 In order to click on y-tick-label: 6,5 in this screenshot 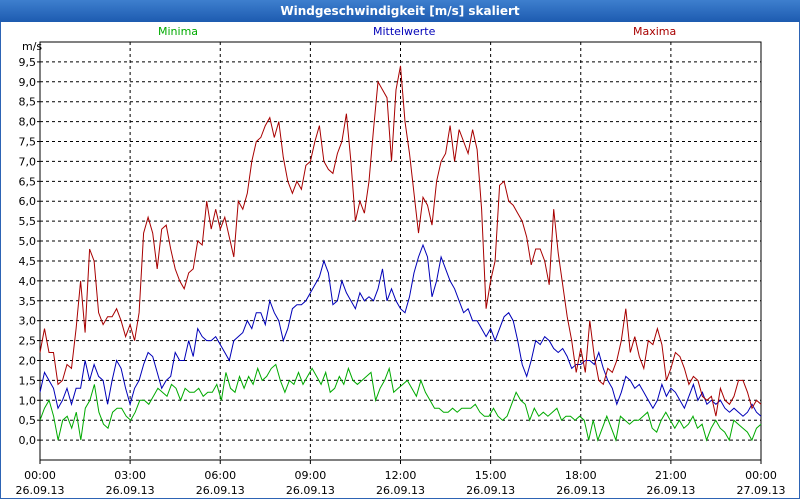, I will do `click(28, 181)`.